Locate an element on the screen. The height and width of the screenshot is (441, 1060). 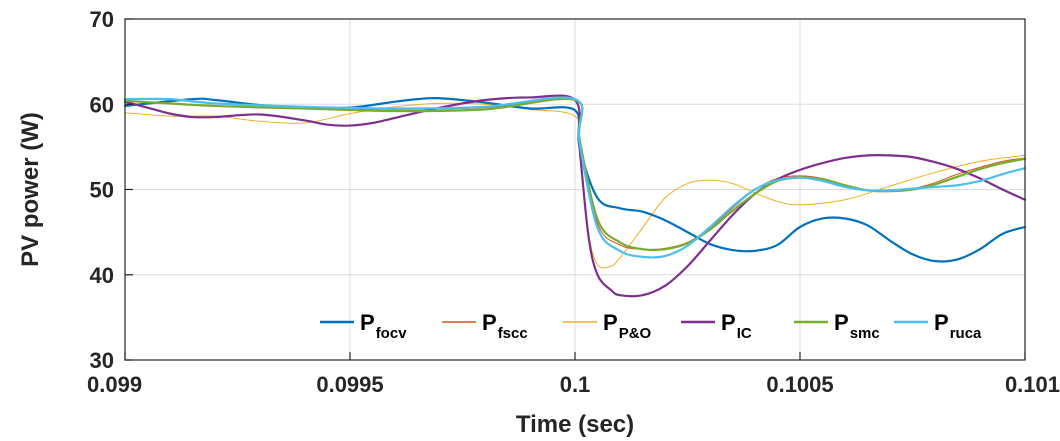
legend-entry: Pruca is located at coordinates (938, 326).